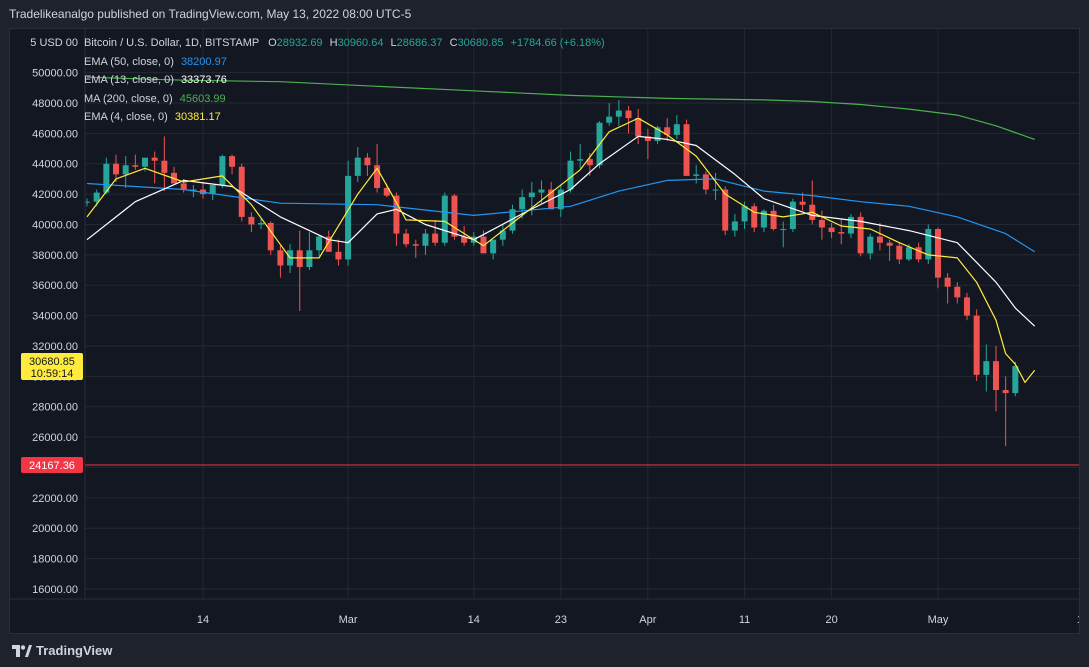 This screenshot has height=667, width=1089. Describe the element at coordinates (344, 117) in the screenshot. I see `legend-ema4-row: EMA (4, close, 0) 30381.17` at that location.